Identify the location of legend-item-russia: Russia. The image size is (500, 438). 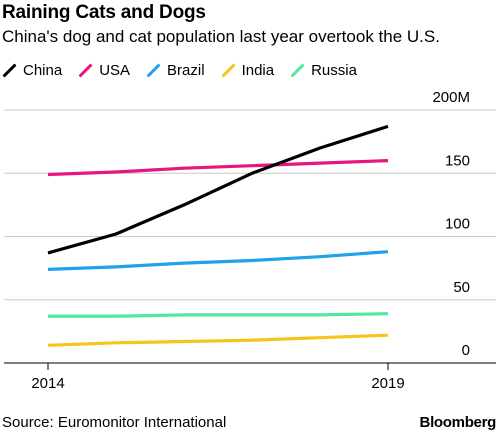
(323, 70).